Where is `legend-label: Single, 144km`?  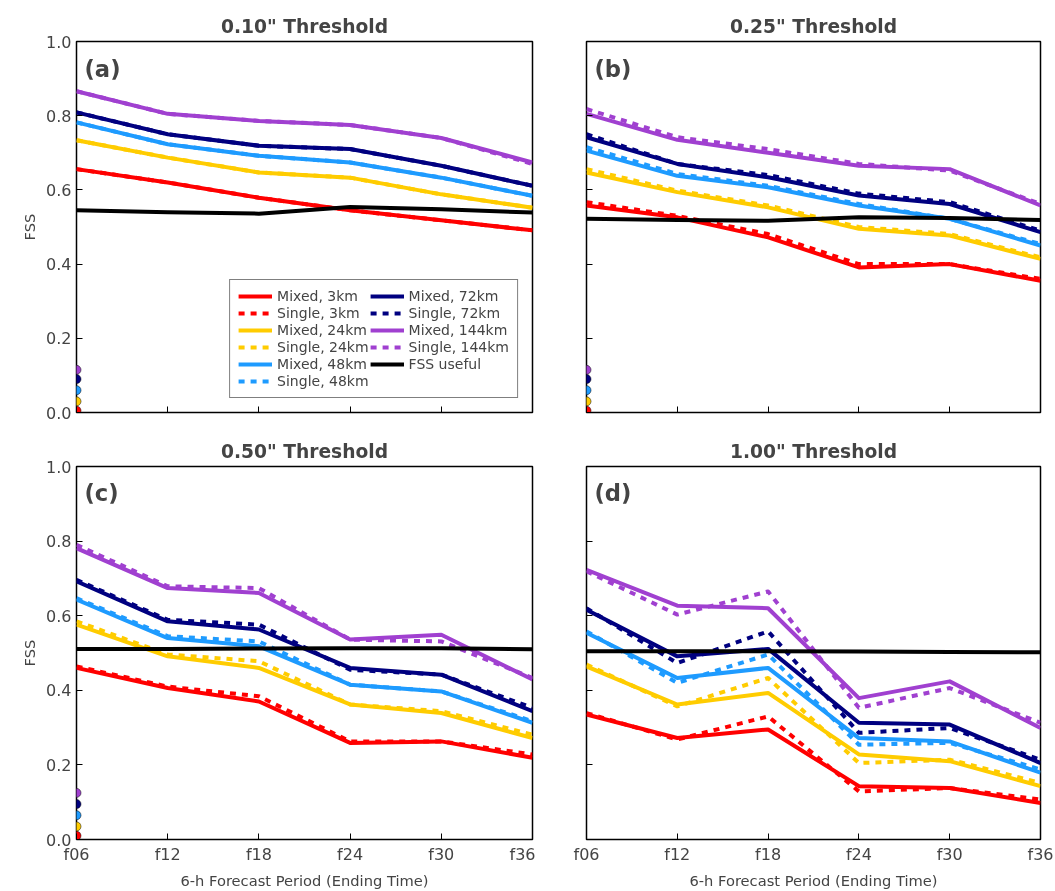
legend-label: Single, 144km is located at coordinates (458, 347).